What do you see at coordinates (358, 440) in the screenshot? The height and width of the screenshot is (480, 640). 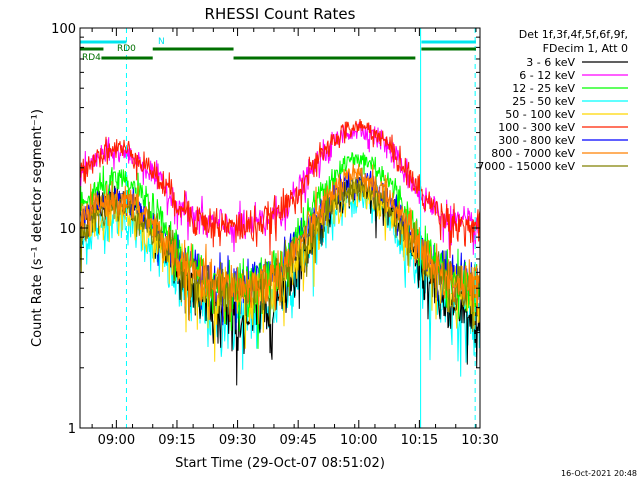 I see `x-tick-label: 10:00` at bounding box center [358, 440].